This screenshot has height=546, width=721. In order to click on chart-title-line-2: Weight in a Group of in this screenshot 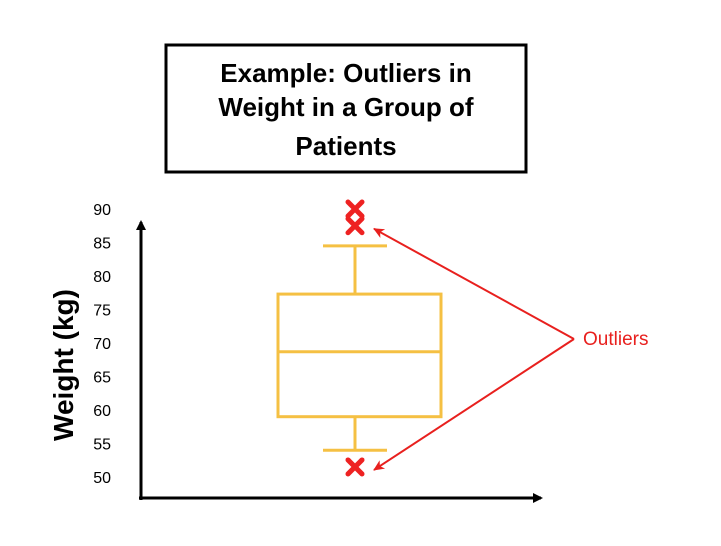, I will do `click(346, 107)`.